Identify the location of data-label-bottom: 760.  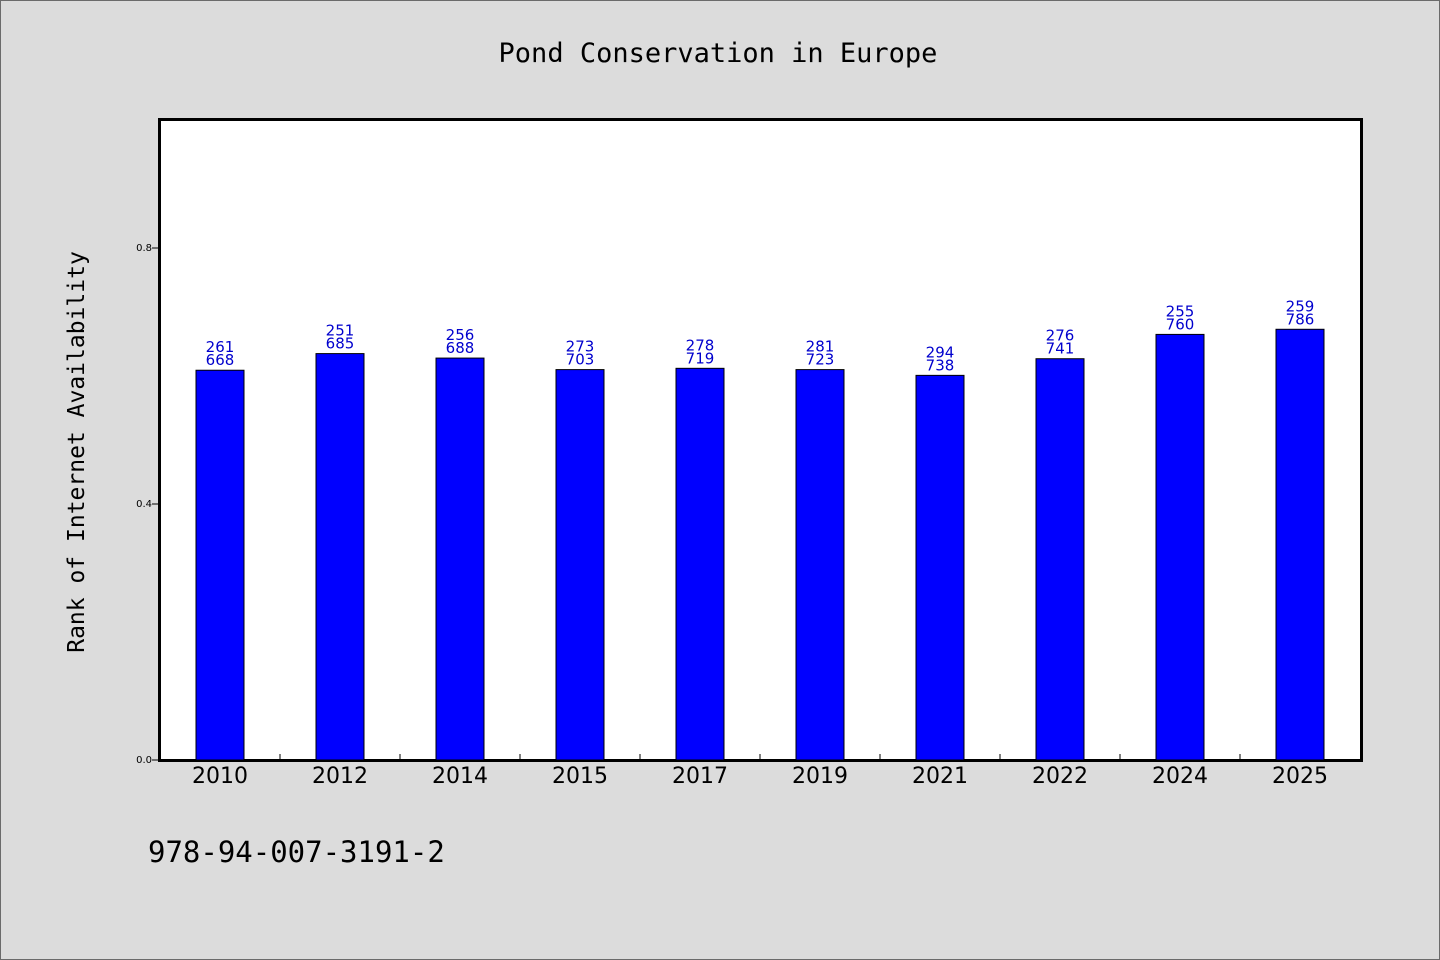
(1180, 324).